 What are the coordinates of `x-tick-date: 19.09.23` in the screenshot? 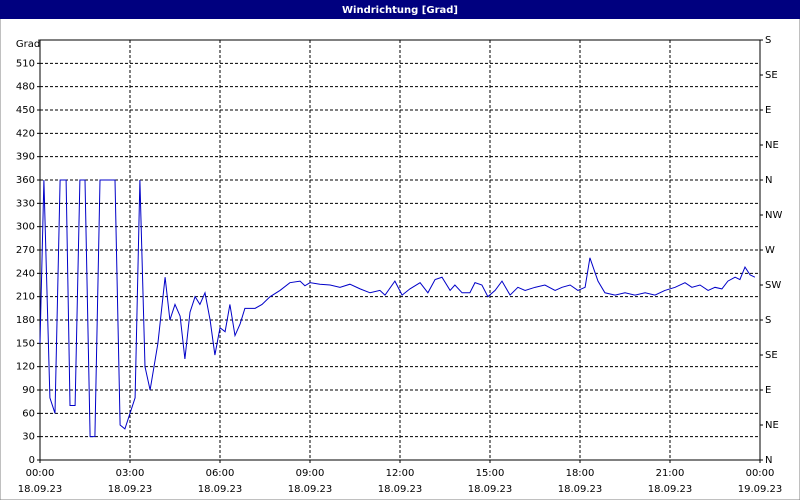 It's located at (760, 489).